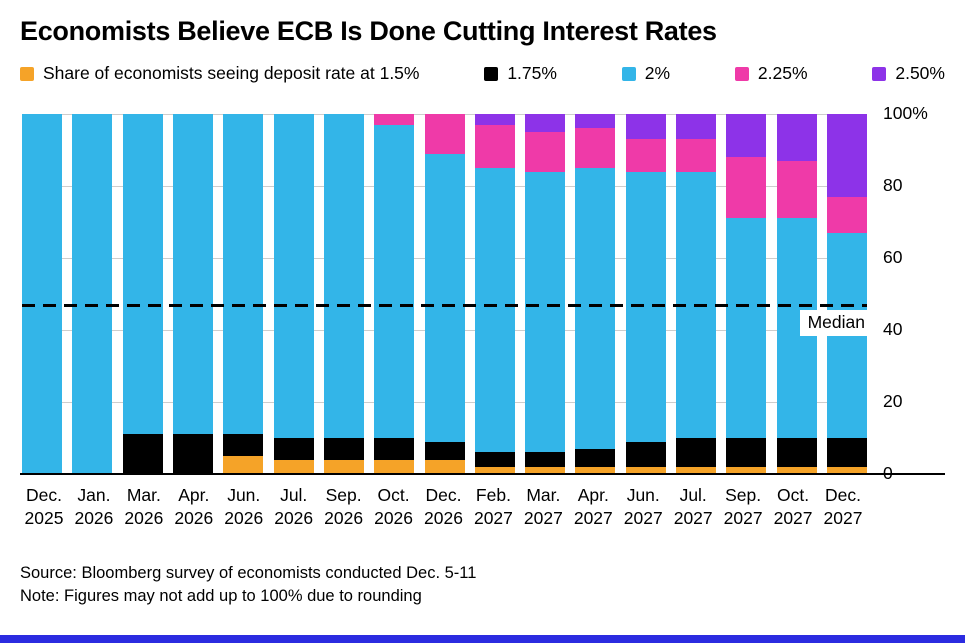 The height and width of the screenshot is (643, 965). What do you see at coordinates (194, 506) in the screenshot?
I see `x-tick-label: Apr. 2026` at bounding box center [194, 506].